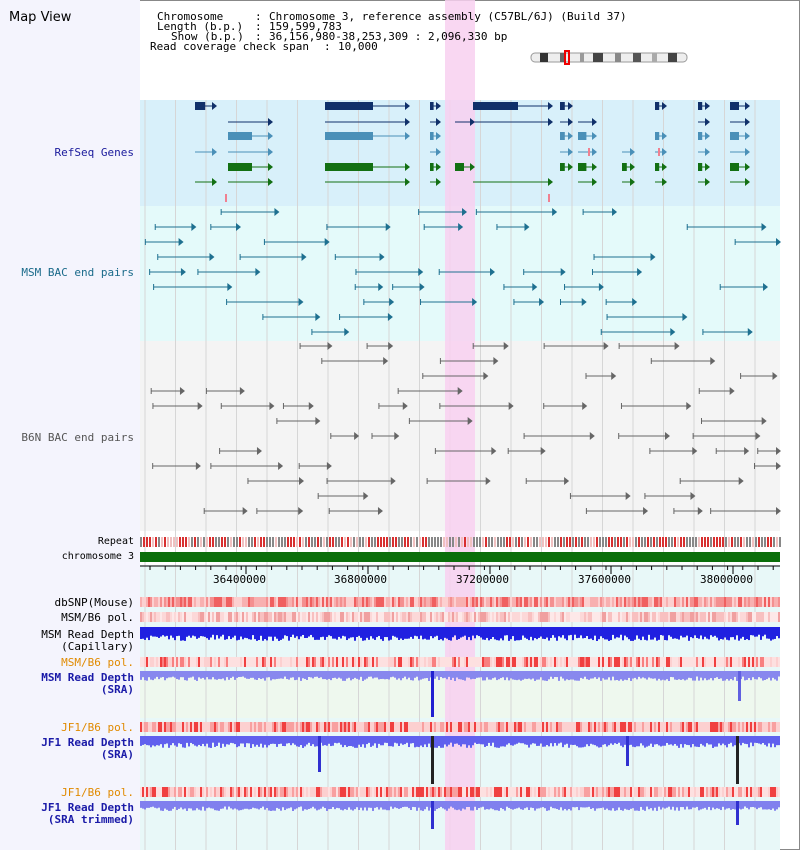 Image resolution: width=800 pixels, height=850 pixels. I want to click on jf1-b6-pol-label: JF1/B6 pol., so click(97, 727).